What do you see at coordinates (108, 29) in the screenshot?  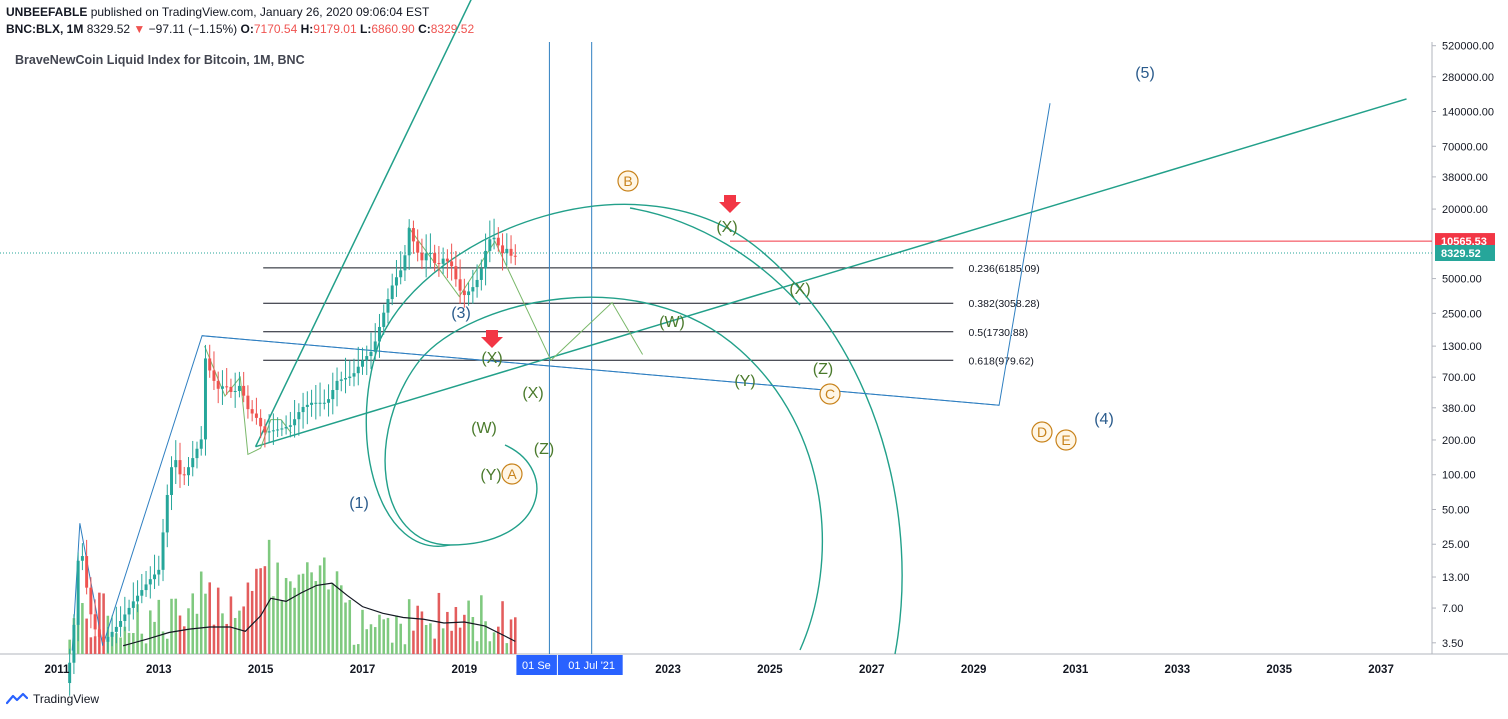 I see `last-price: 8329.52` at bounding box center [108, 29].